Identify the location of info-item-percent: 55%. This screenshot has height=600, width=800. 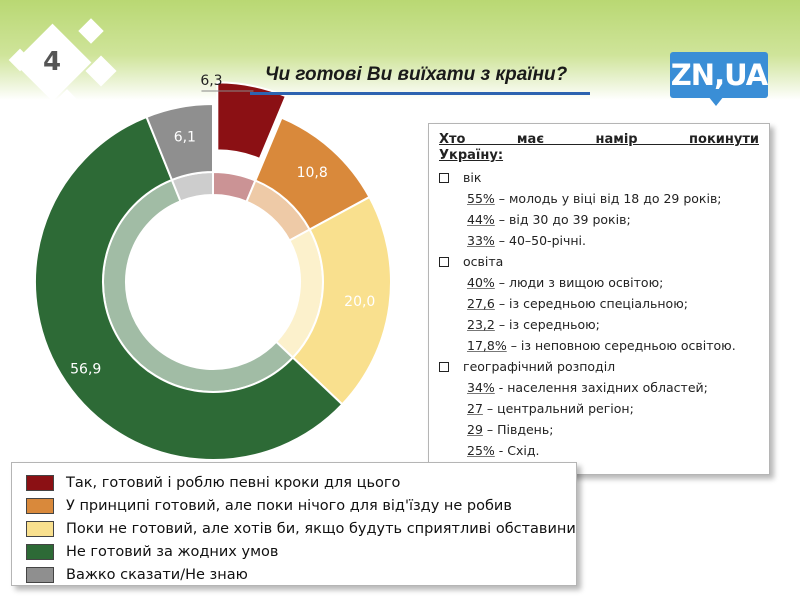
(481, 198).